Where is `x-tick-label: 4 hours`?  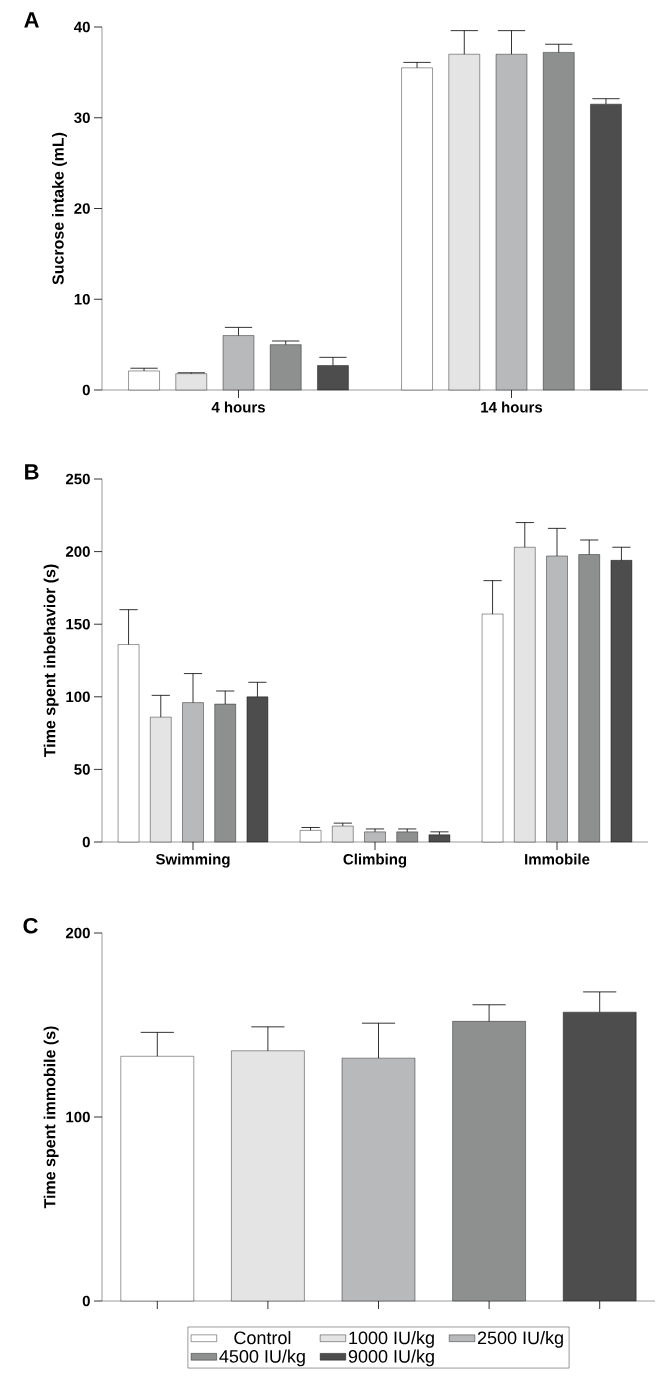
x-tick-label: 4 hours is located at coordinates (238, 407).